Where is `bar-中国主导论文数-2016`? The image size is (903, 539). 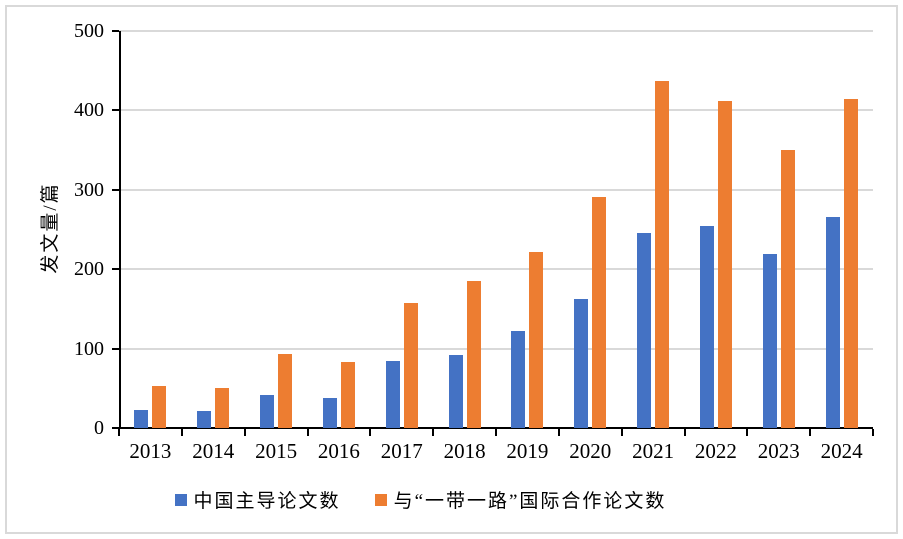 bar-中国主导论文数-2016 is located at coordinates (329, 412).